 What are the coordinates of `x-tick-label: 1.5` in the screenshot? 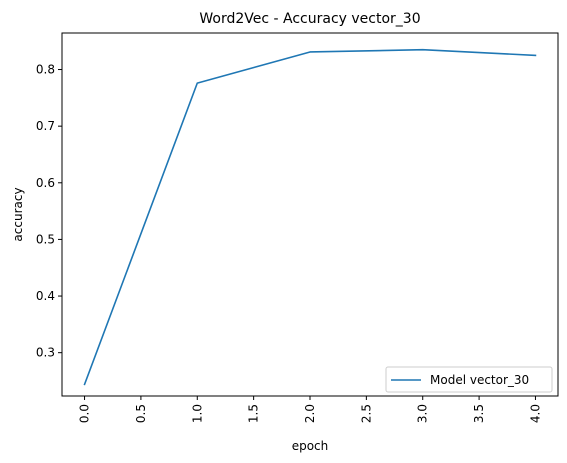 It's located at (254, 413).